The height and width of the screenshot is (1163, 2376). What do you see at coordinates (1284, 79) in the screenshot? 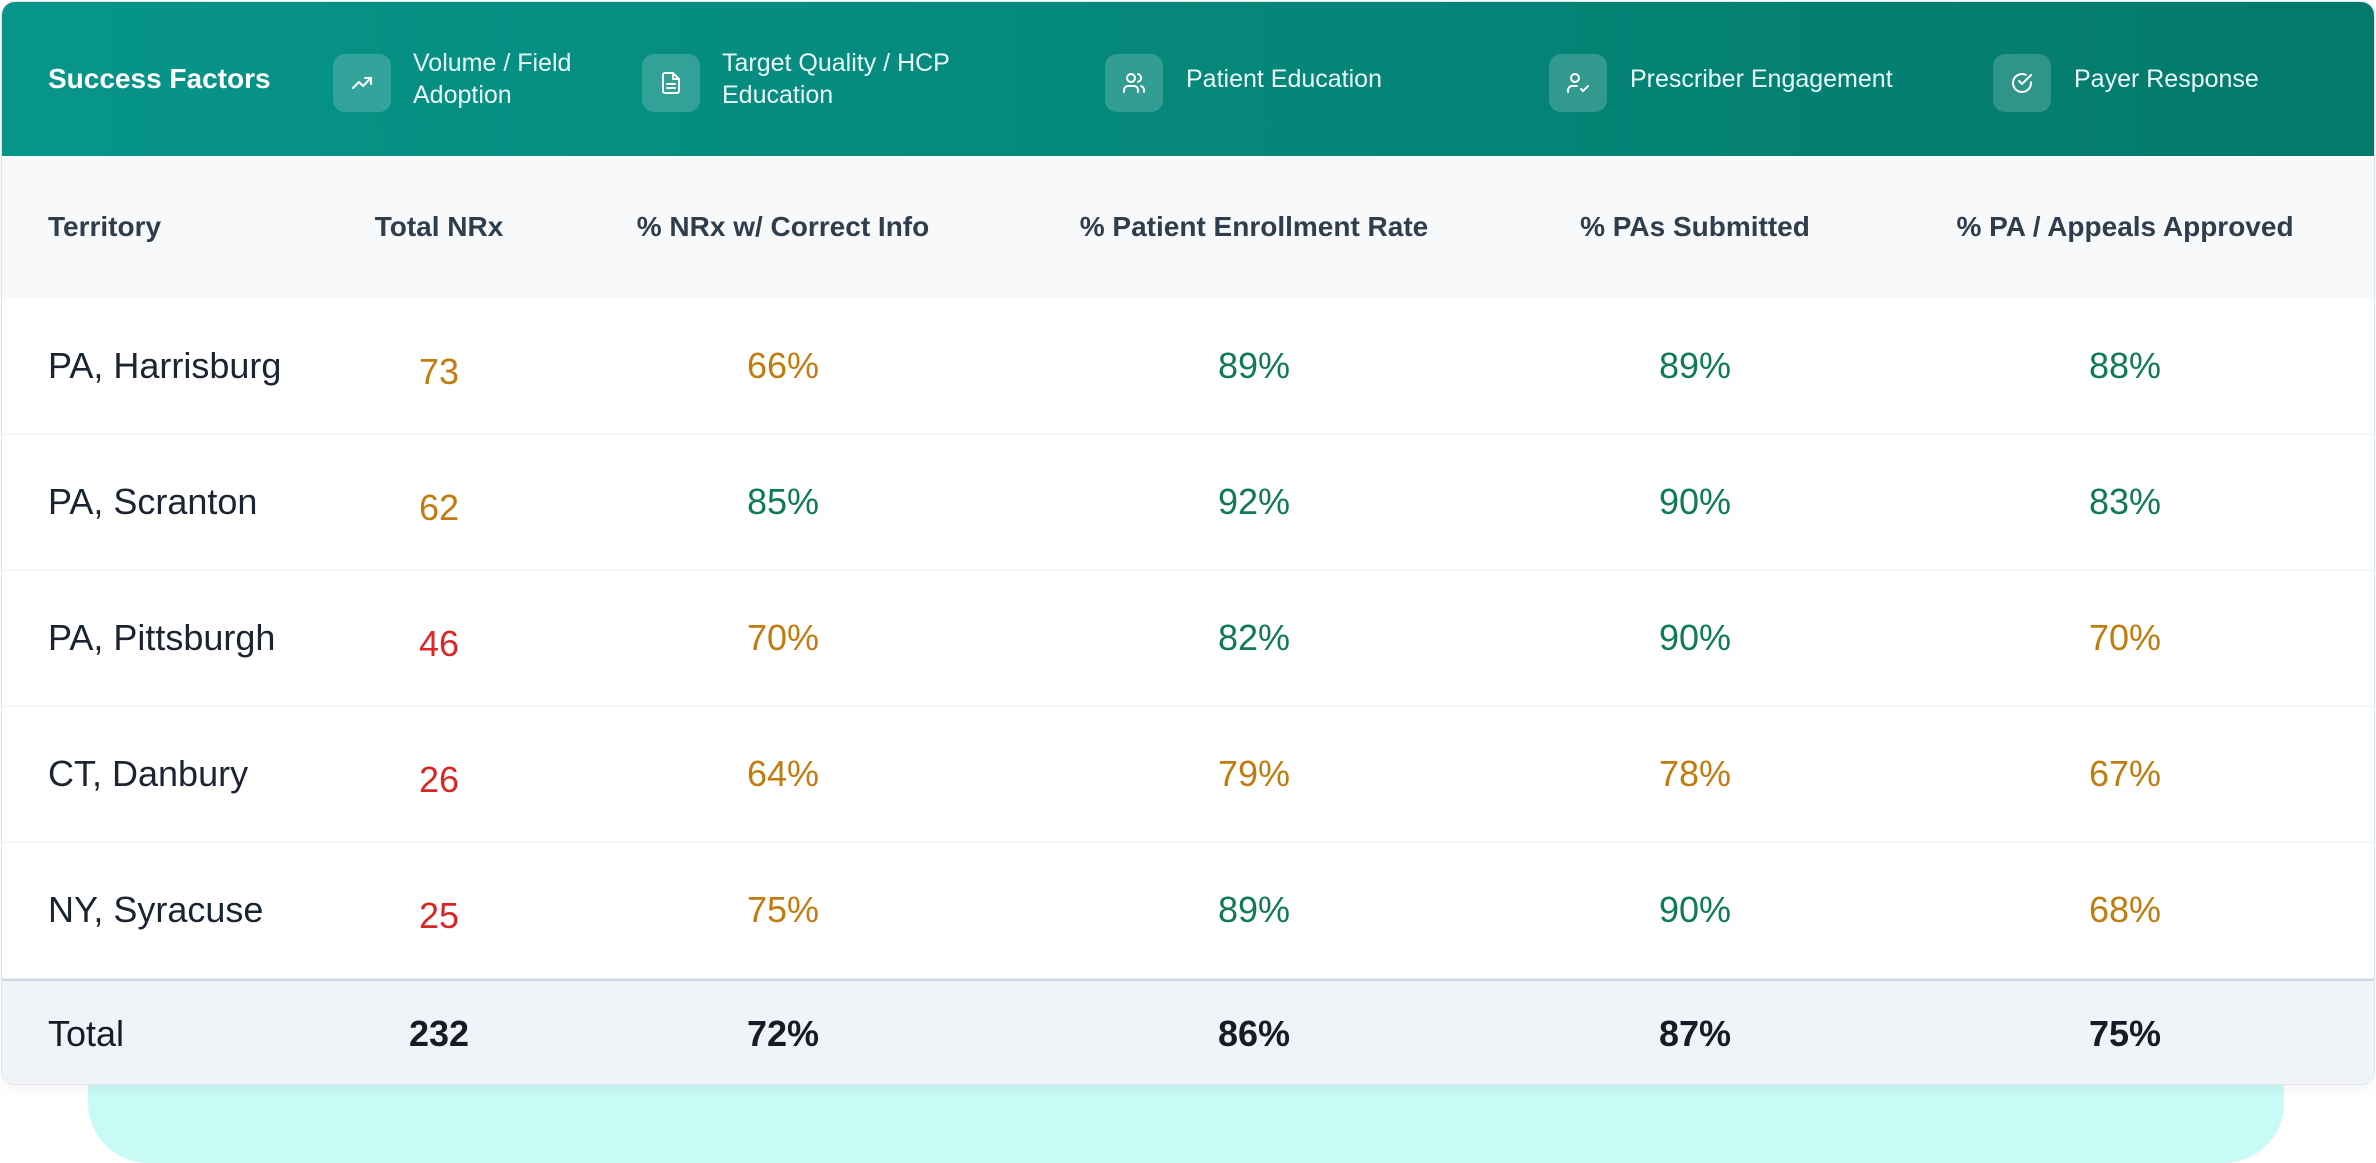
I see `factor-label: Patient Education` at bounding box center [1284, 79].